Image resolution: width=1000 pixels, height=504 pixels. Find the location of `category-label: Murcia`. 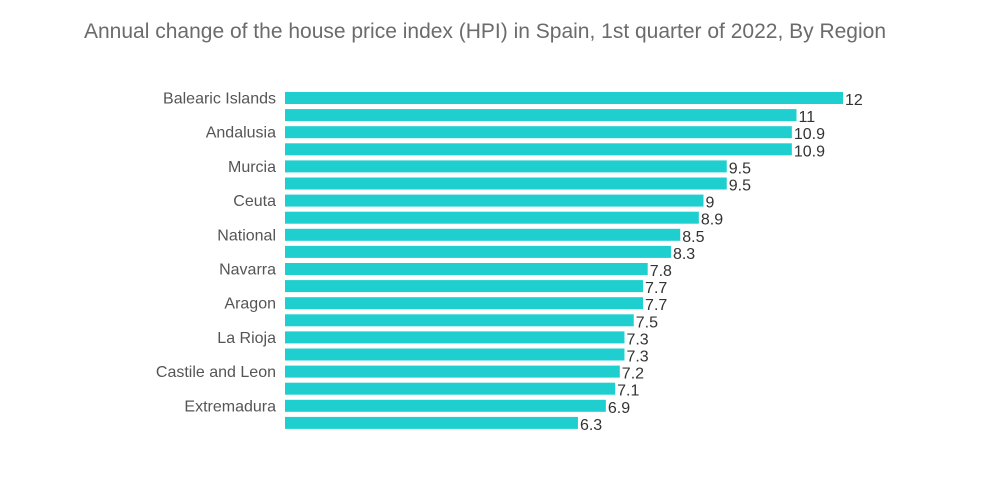

category-label: Murcia is located at coordinates (252, 167).